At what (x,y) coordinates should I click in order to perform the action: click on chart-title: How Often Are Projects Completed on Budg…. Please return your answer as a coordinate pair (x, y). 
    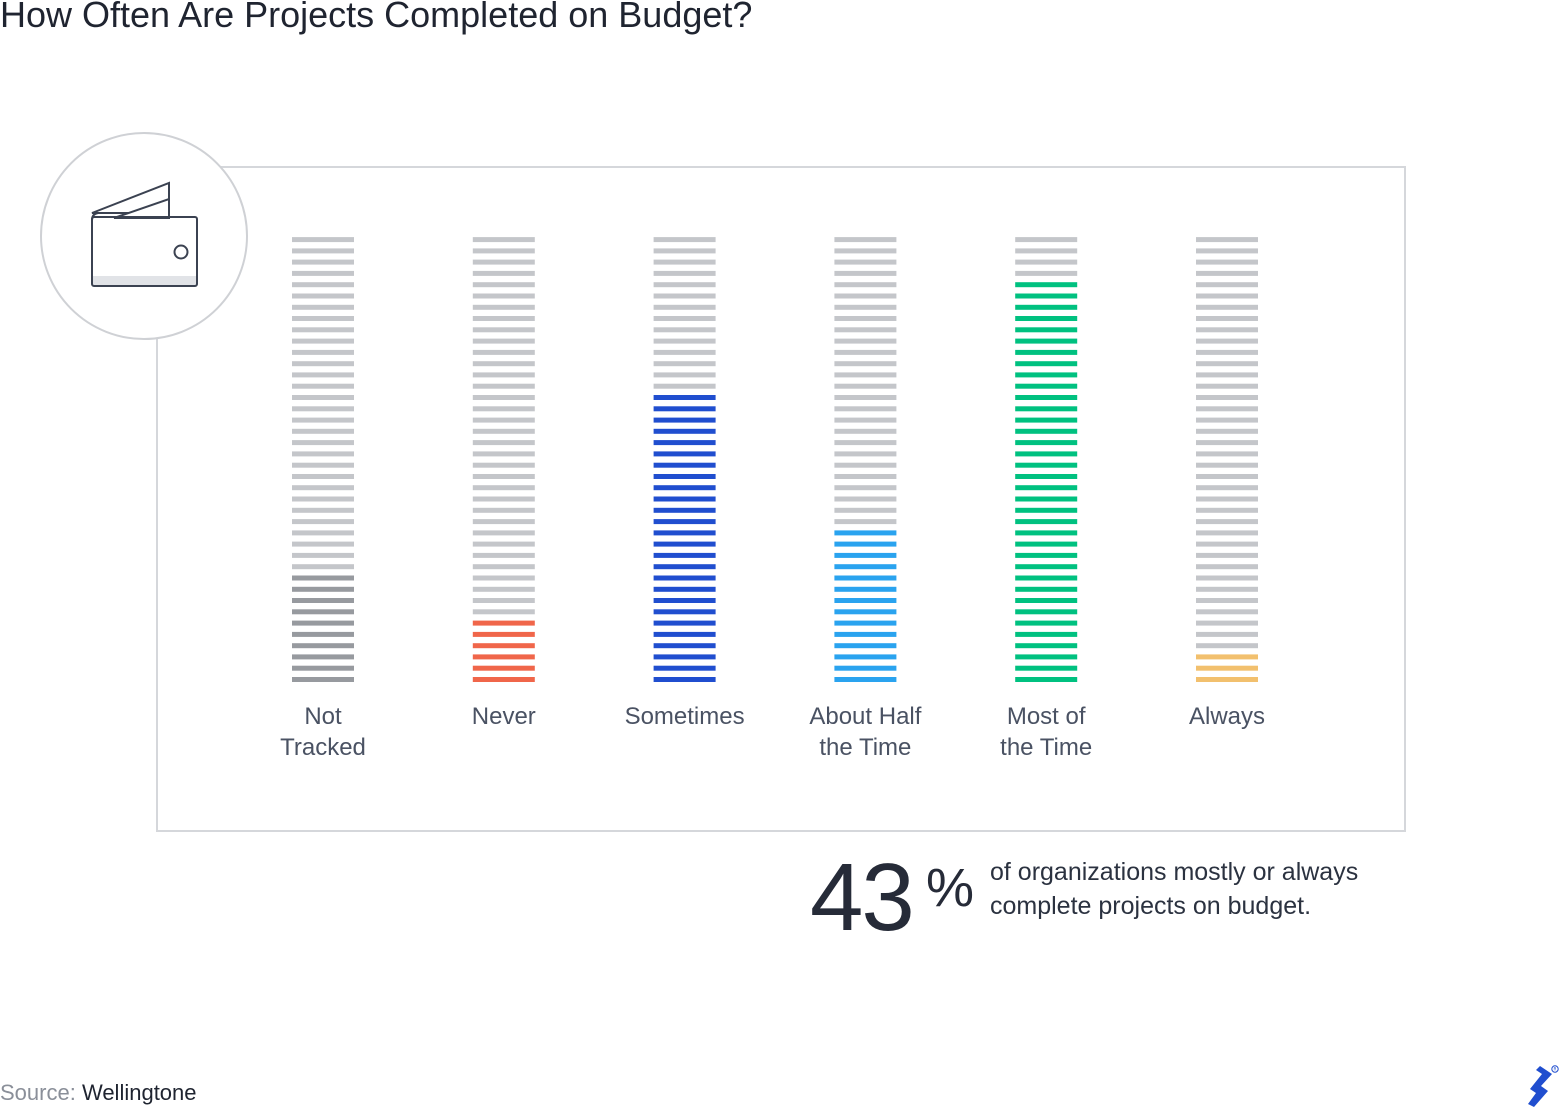
    Looking at the image, I should click on (376, 17).